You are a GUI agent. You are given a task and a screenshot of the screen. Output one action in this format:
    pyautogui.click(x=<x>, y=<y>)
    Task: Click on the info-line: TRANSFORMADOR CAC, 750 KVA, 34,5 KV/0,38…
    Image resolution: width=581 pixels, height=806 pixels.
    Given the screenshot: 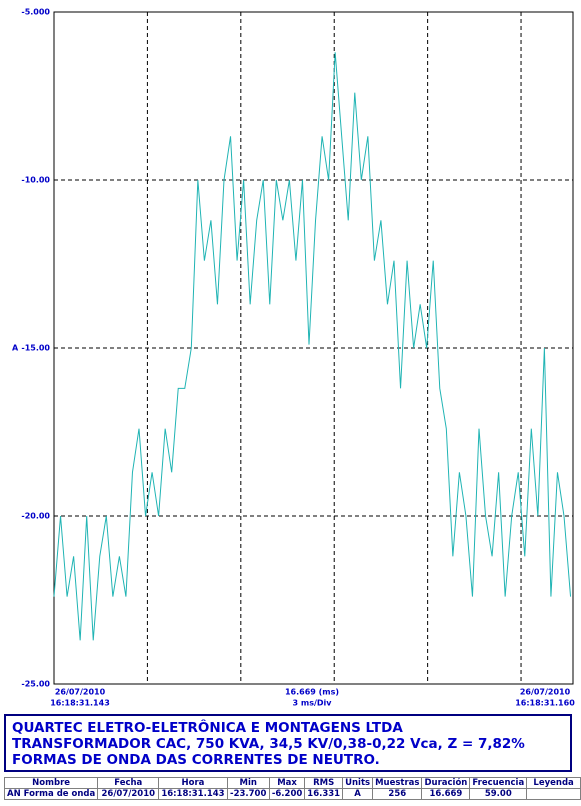 What is the action you would take?
    pyautogui.click(x=268, y=744)
    